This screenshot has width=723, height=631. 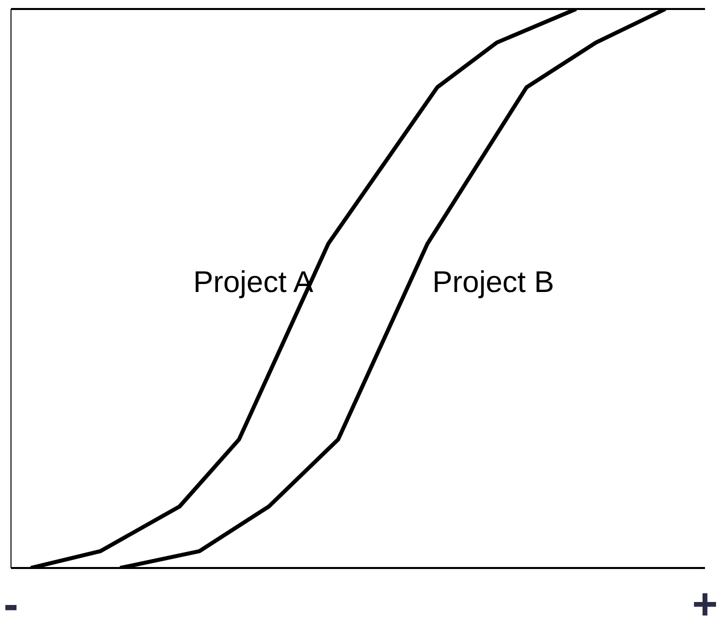 I want to click on series-label: Project B, so click(x=493, y=282).